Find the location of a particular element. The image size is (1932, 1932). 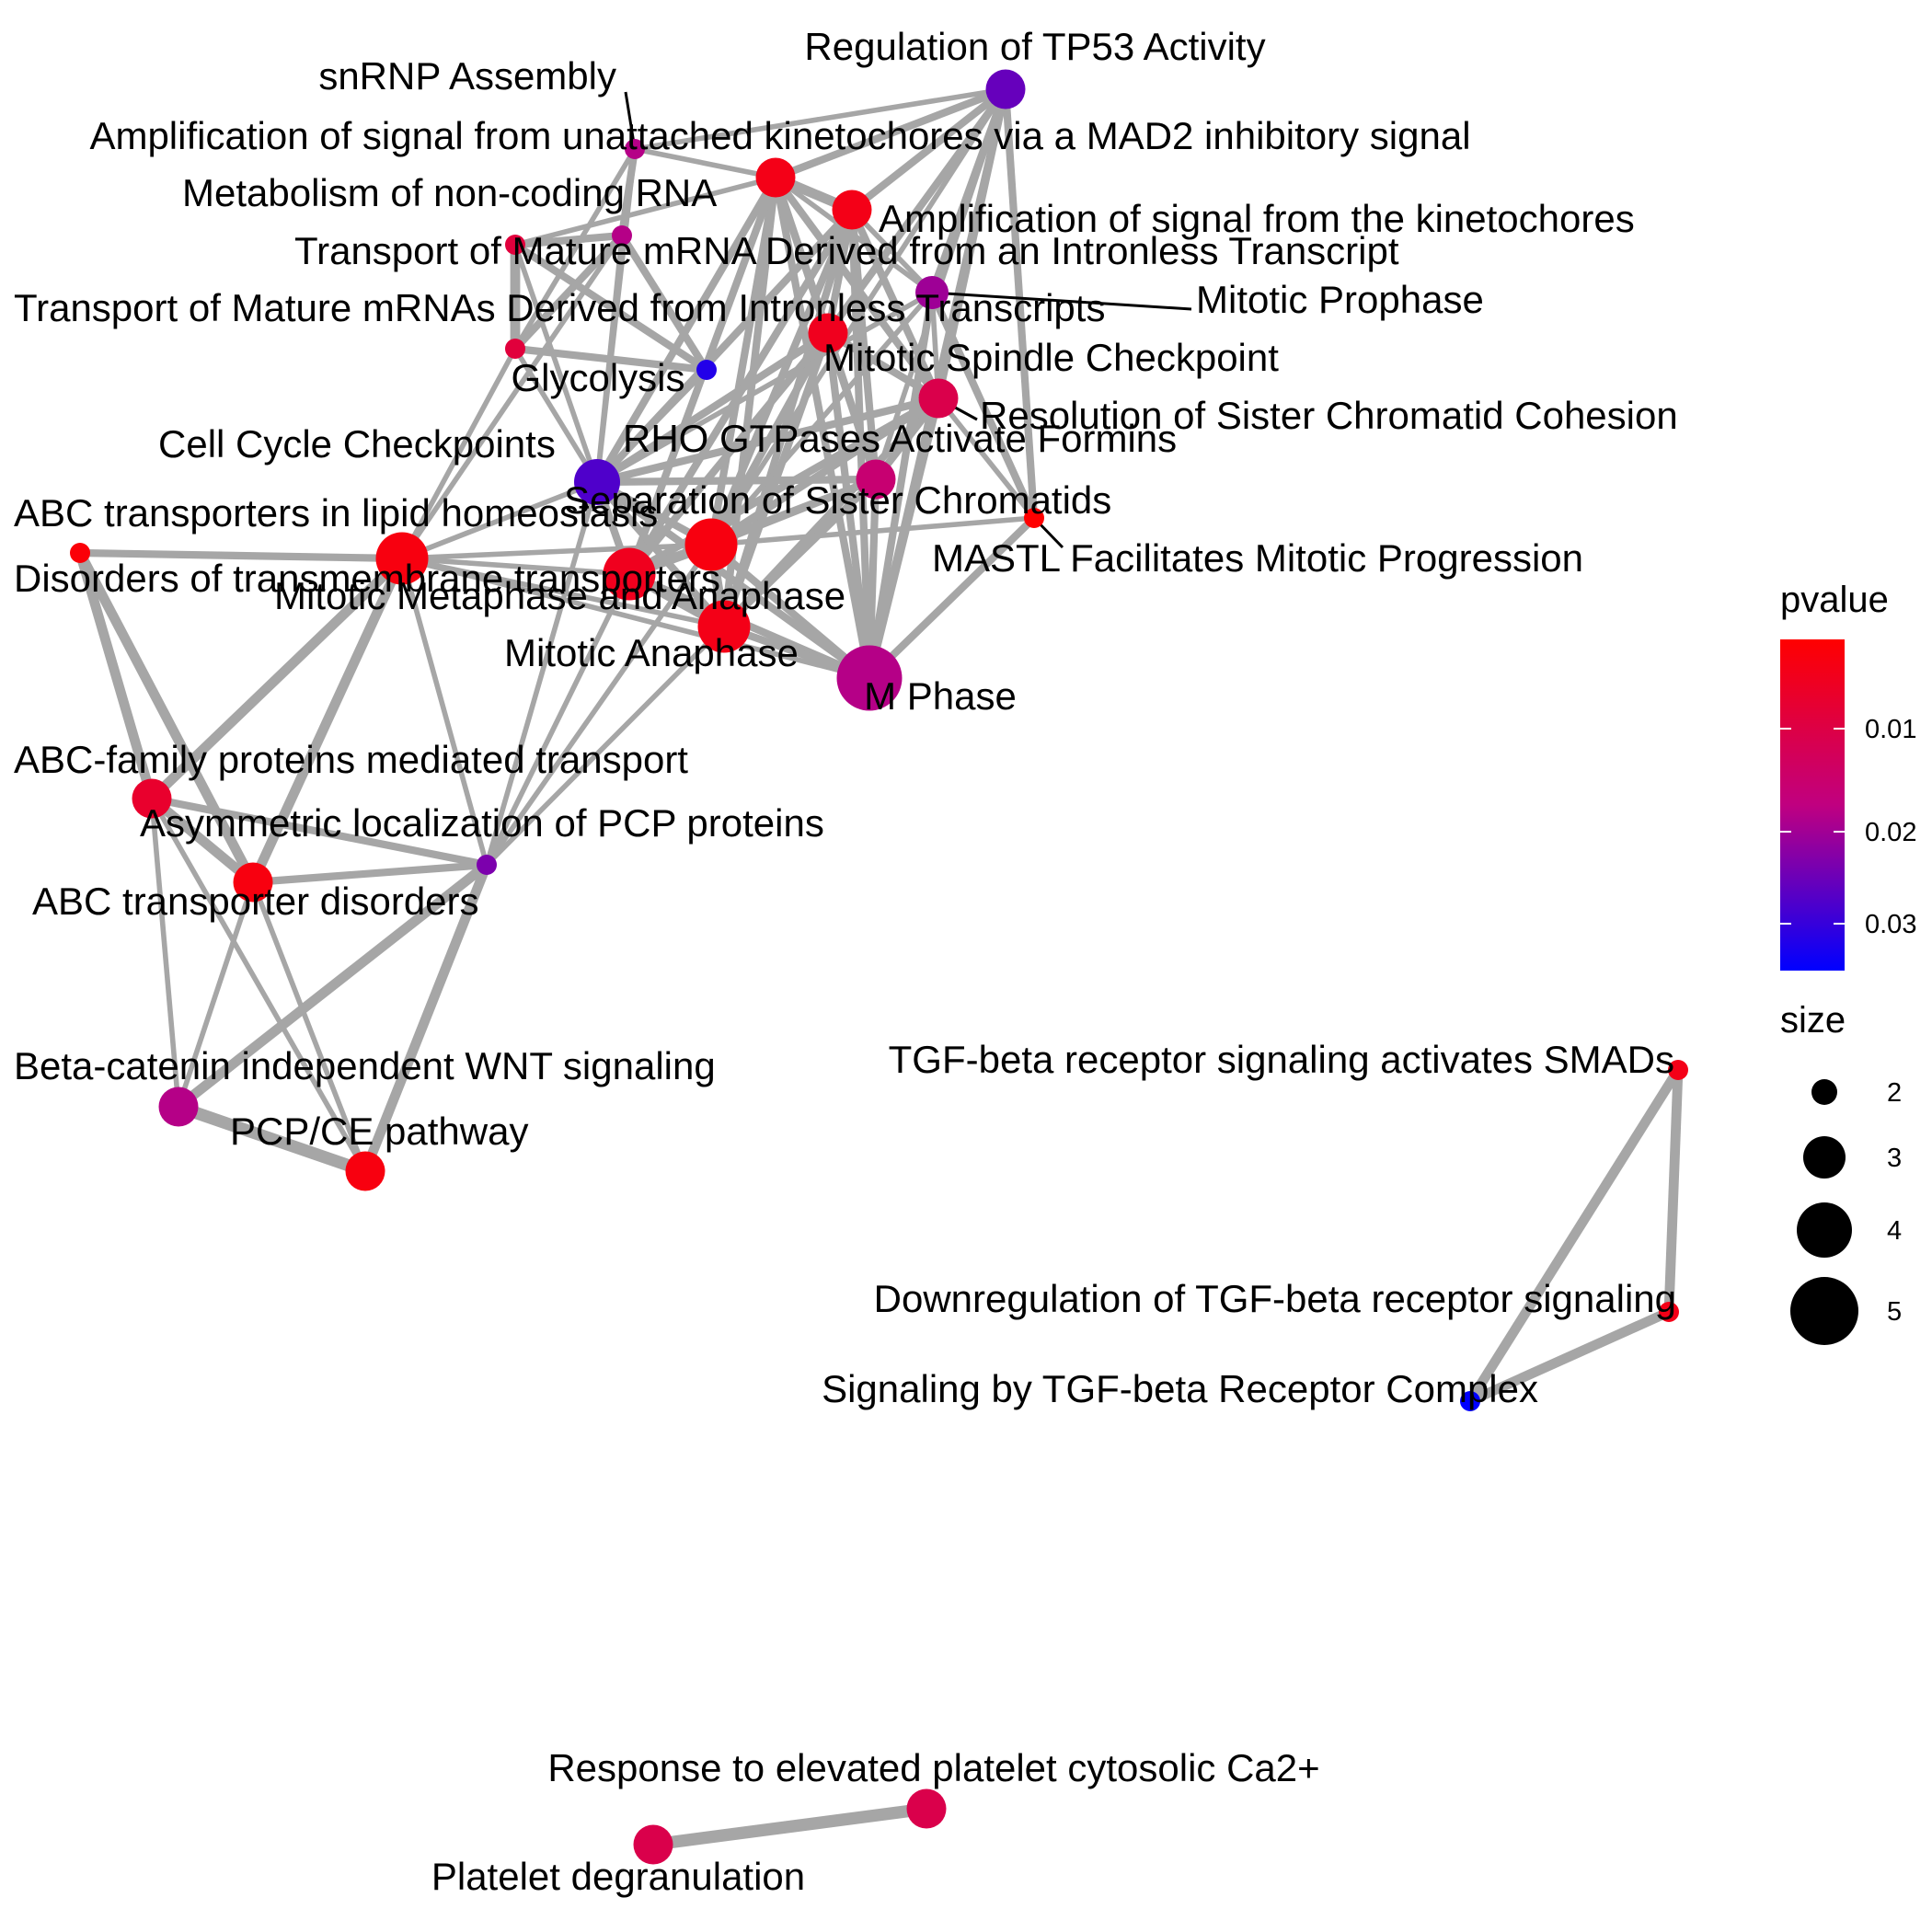

node-asymmetric-pcp is located at coordinates (487, 865).